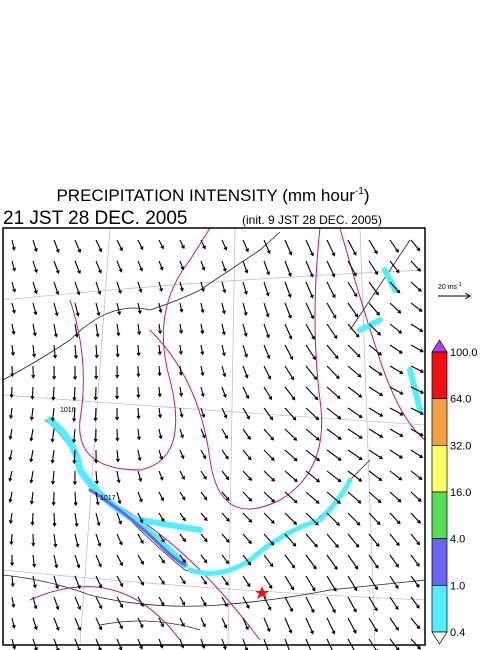  I want to click on init-time: (init. 9 JST 28 DEC. 2005), so click(312, 220).